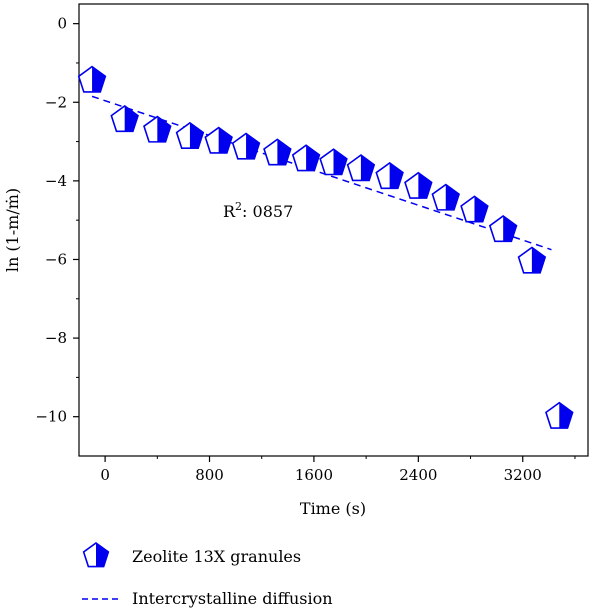 The height and width of the screenshot is (612, 600). What do you see at coordinates (56, 338) in the screenshot?
I see `y-tick-label: −8` at bounding box center [56, 338].